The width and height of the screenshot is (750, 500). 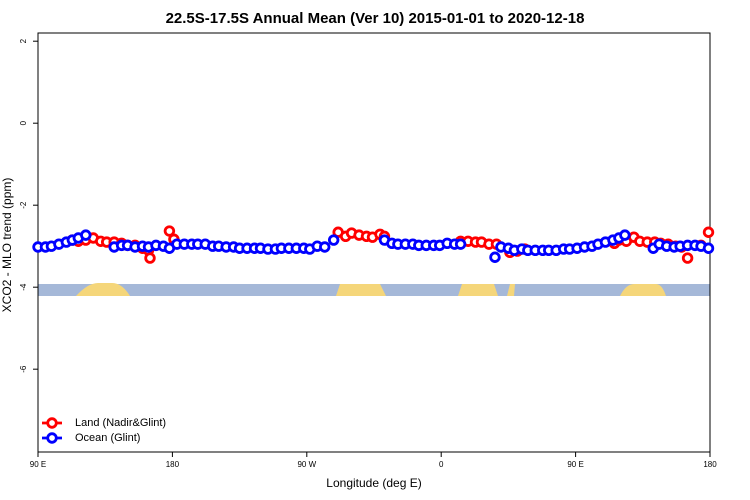 I want to click on x-tick-label: 0, so click(x=441, y=464).